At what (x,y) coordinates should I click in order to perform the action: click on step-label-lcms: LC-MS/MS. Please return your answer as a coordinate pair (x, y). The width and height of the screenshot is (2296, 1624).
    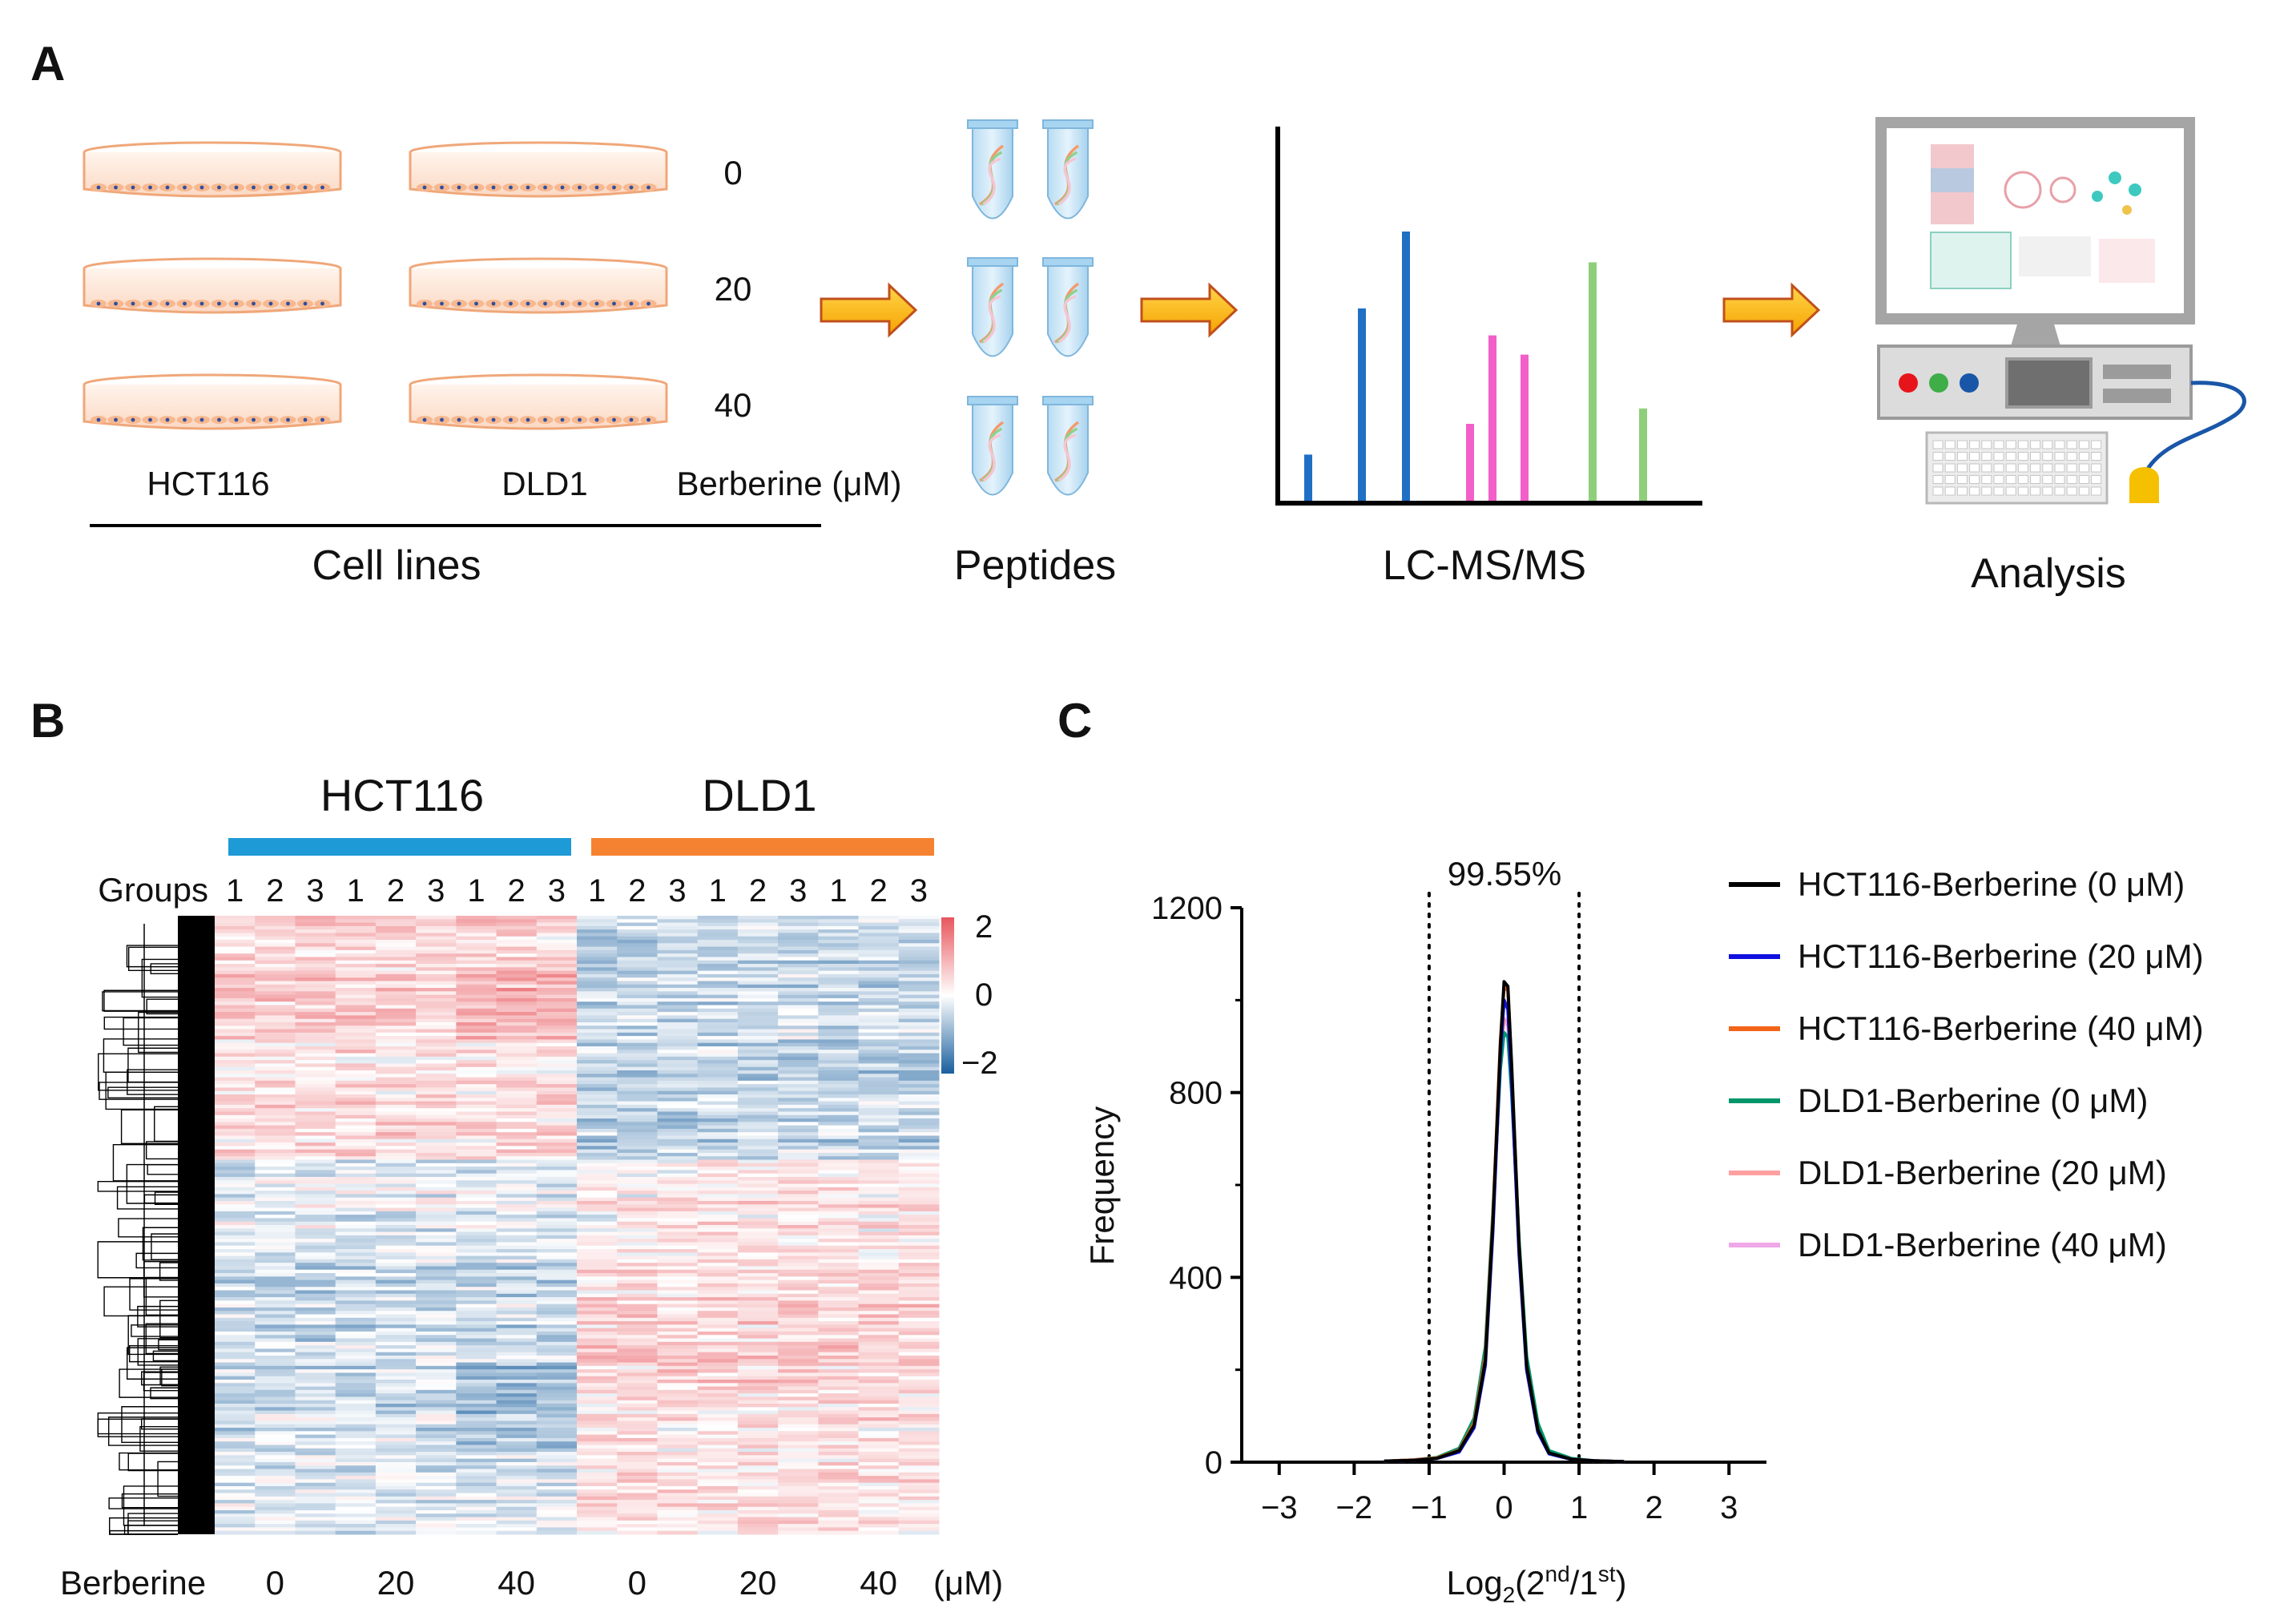
    Looking at the image, I should click on (1484, 565).